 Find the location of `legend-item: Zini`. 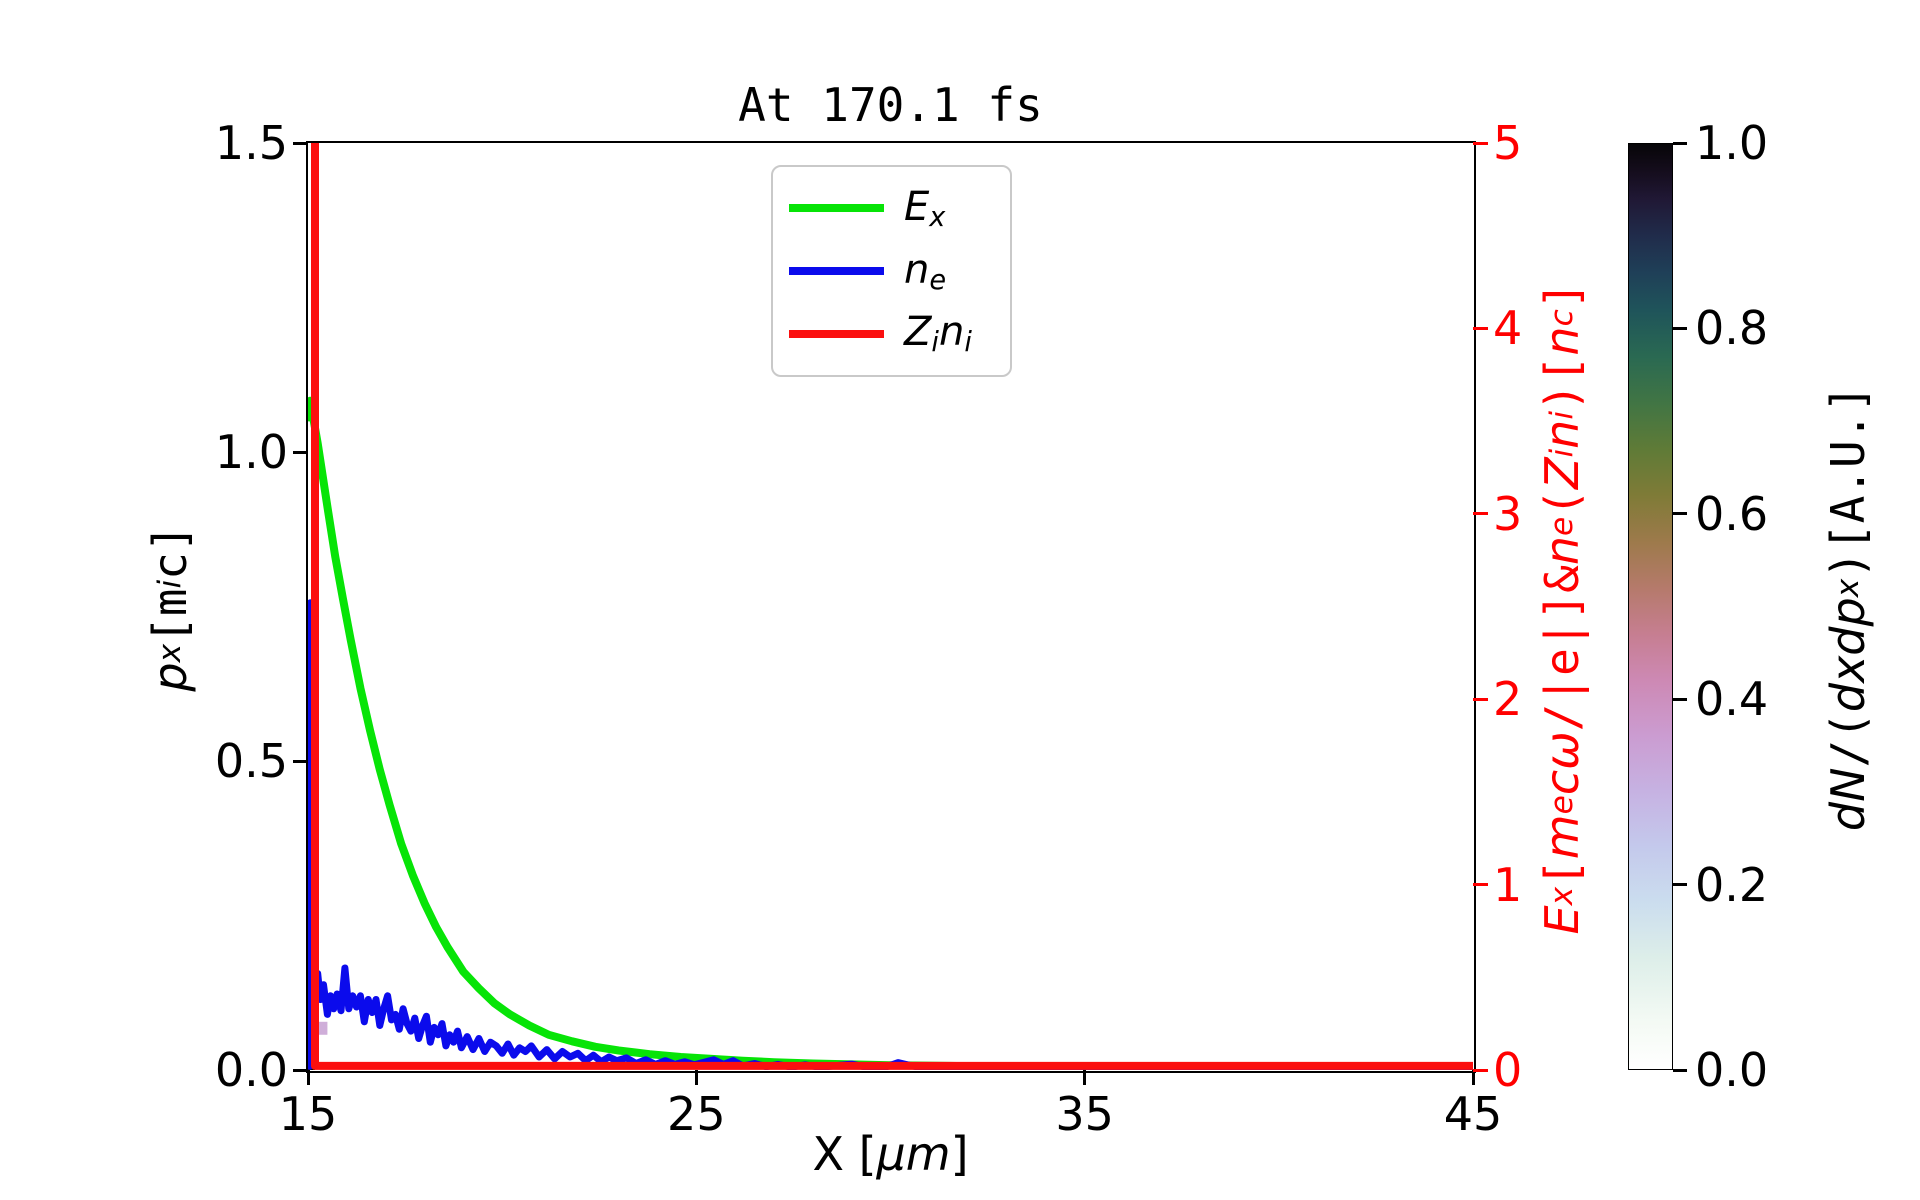

legend-item: Zini is located at coordinates (892, 333).